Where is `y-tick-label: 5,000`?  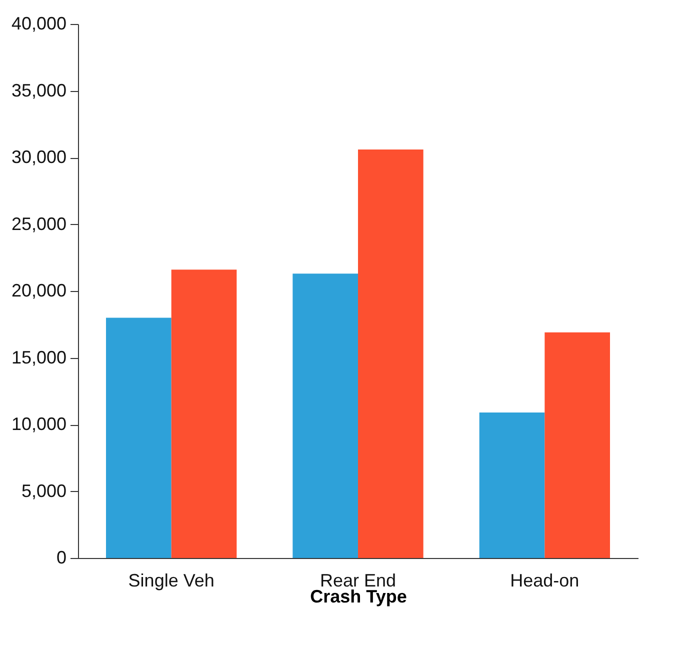
y-tick-label: 5,000 is located at coordinates (43, 490).